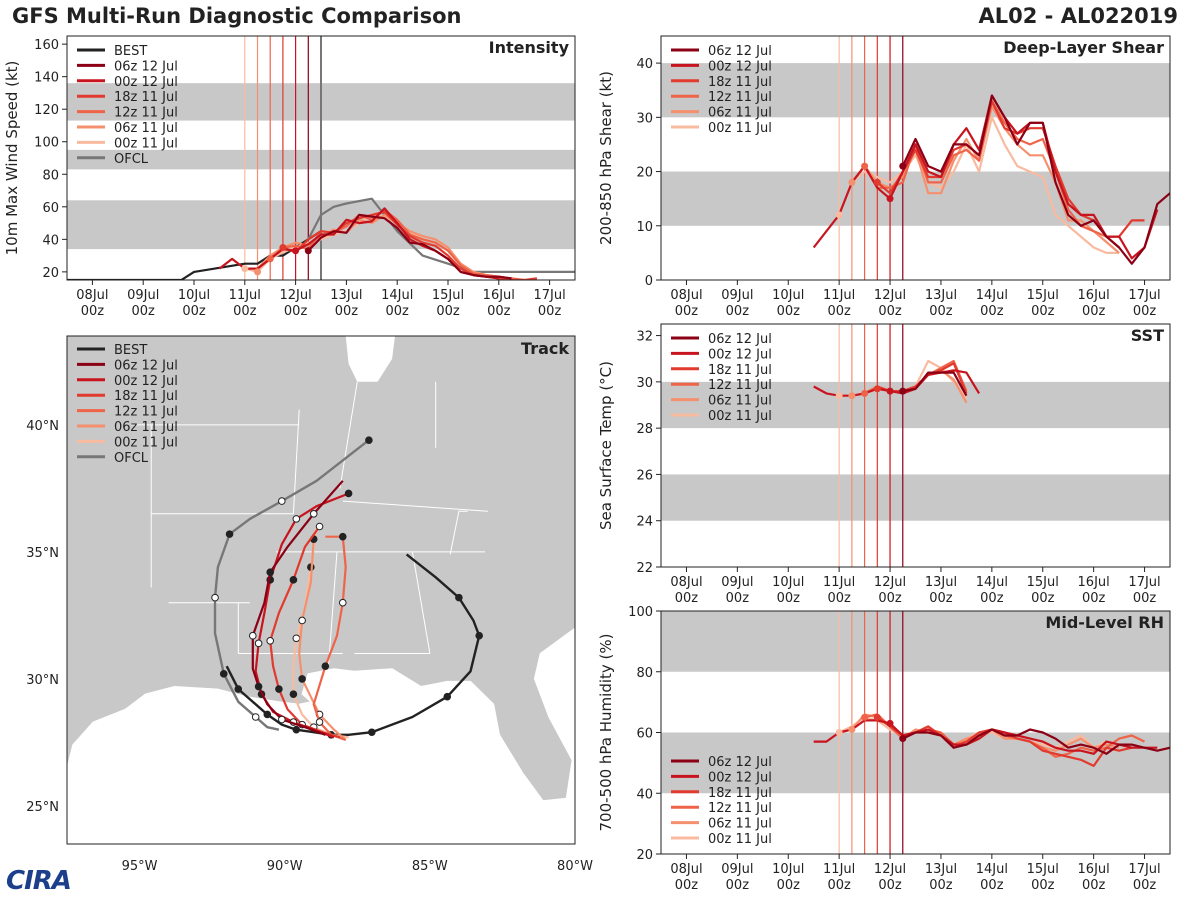 The image size is (1200, 900). Describe the element at coordinates (740, 51) in the screenshot. I see `shear-legend-label: 06z 12 Jul` at that location.